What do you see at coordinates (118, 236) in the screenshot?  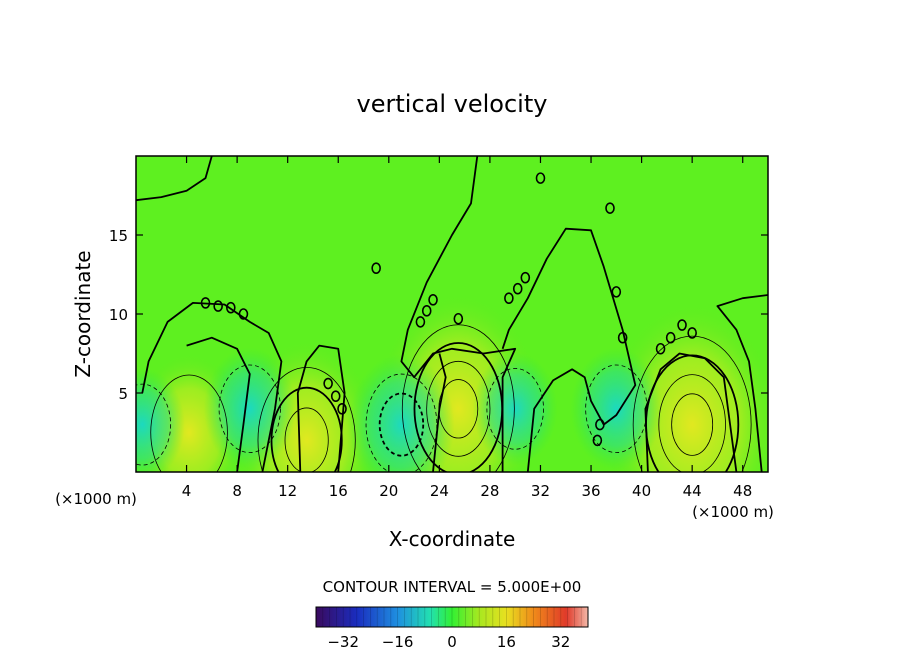 I see `y-tick-label: 15` at bounding box center [118, 236].